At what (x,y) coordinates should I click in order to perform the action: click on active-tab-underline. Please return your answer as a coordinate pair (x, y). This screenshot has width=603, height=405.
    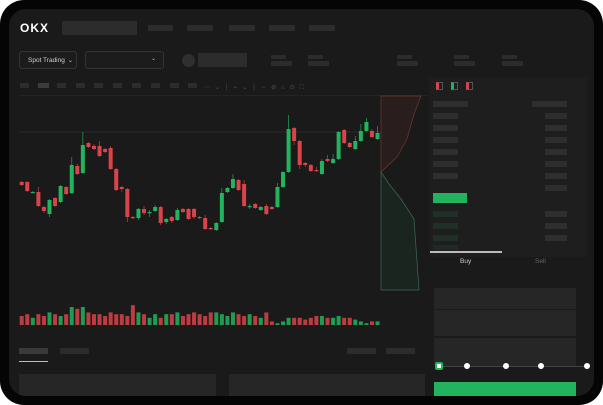
    Looking at the image, I should click on (33, 361).